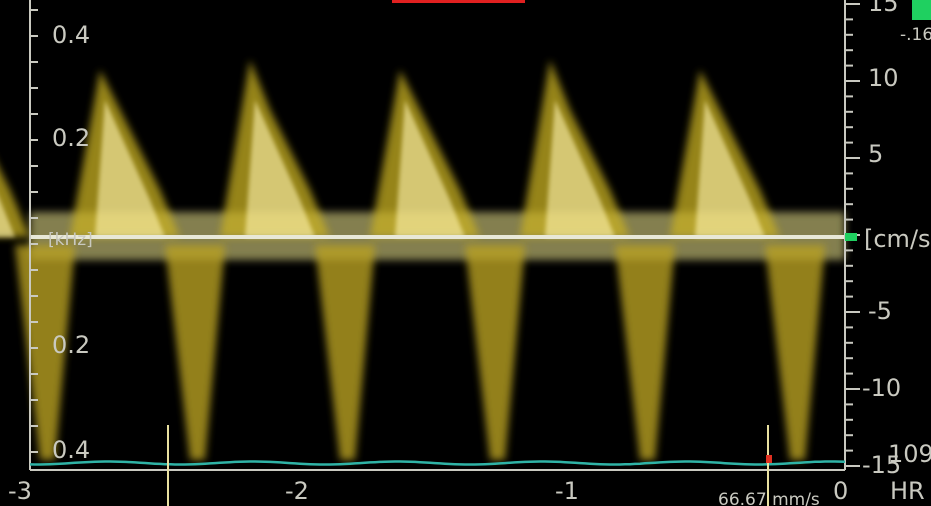 The height and width of the screenshot is (506, 931). Describe the element at coordinates (20, 491) in the screenshot. I see `time-label: -3` at that location.